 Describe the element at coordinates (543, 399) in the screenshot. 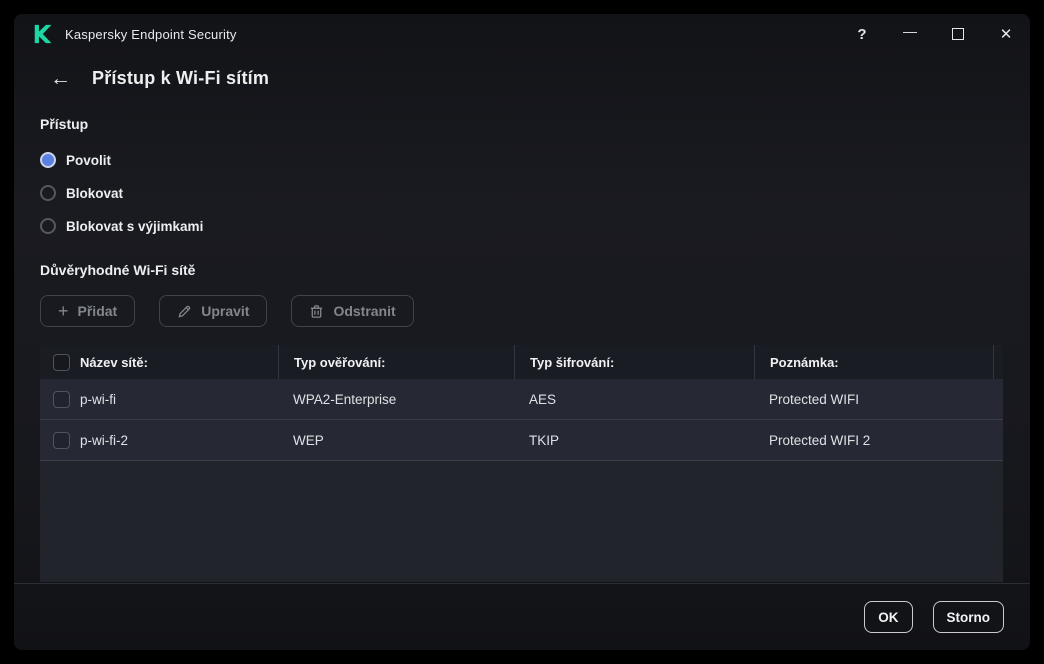

I see `cell-encryption-type: AES` at that location.